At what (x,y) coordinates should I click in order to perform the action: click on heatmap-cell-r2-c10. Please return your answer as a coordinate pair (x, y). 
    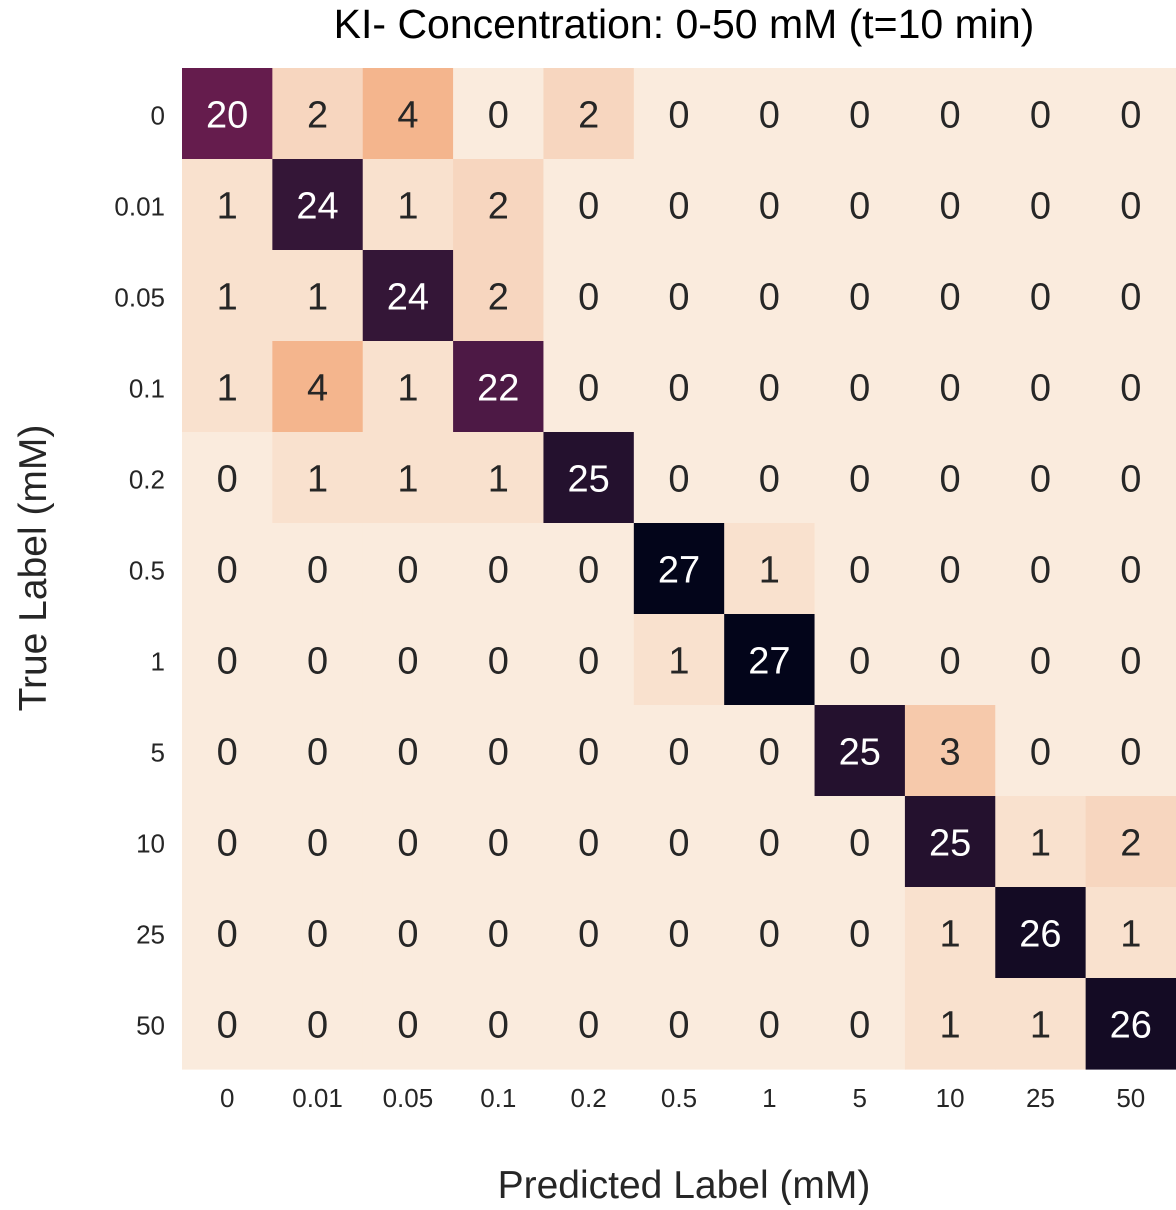
    Looking at the image, I should click on (1130, 296).